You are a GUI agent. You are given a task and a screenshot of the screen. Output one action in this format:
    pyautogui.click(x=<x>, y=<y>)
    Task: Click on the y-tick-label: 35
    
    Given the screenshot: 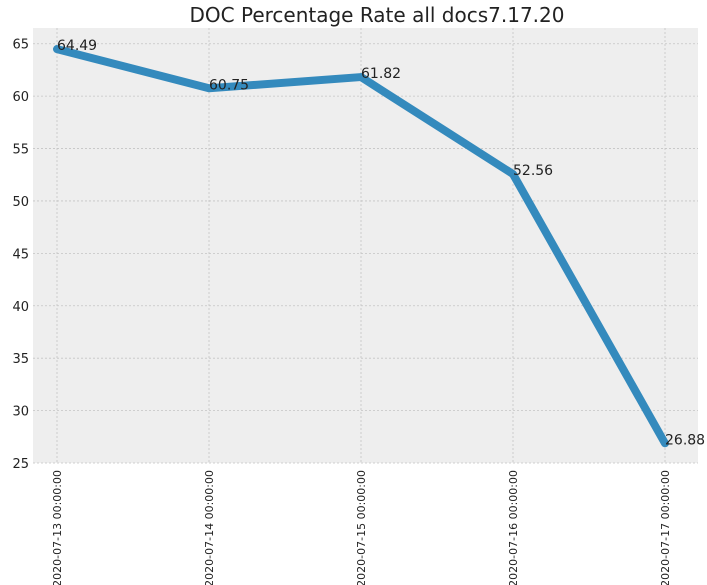 What is the action you would take?
    pyautogui.click(x=20, y=359)
    